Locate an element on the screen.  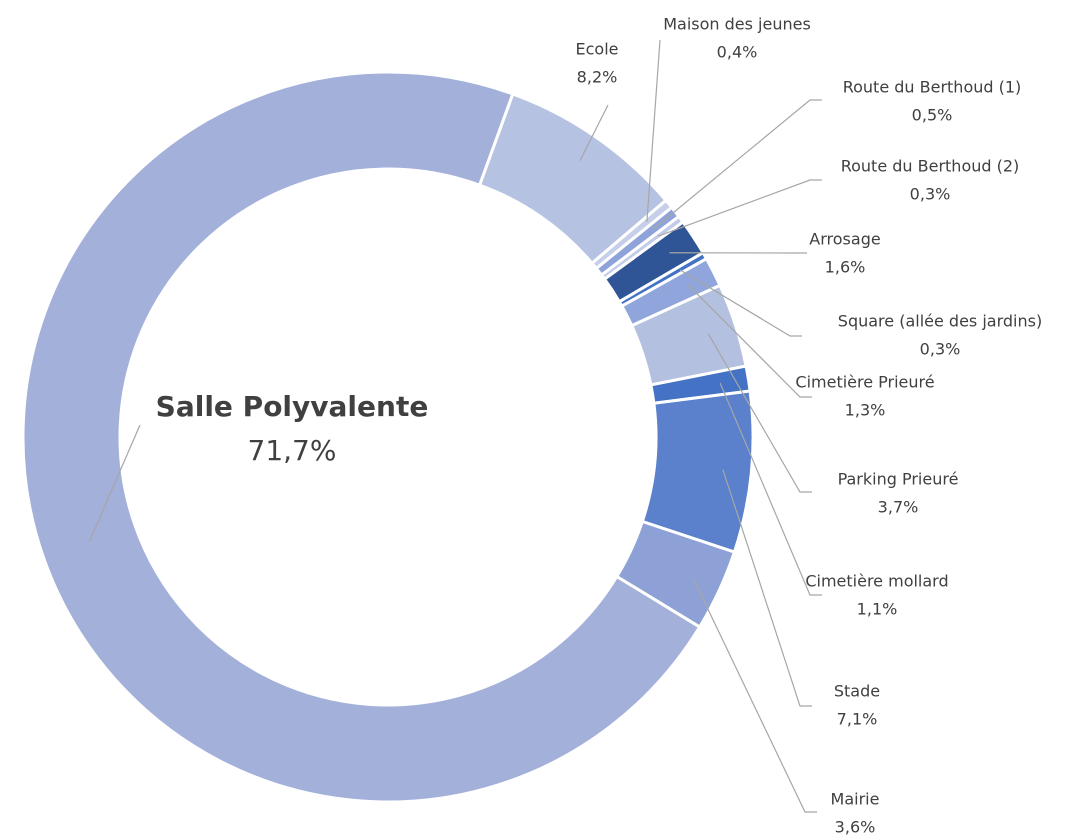
slice-label: Mairie is located at coordinates (855, 799).